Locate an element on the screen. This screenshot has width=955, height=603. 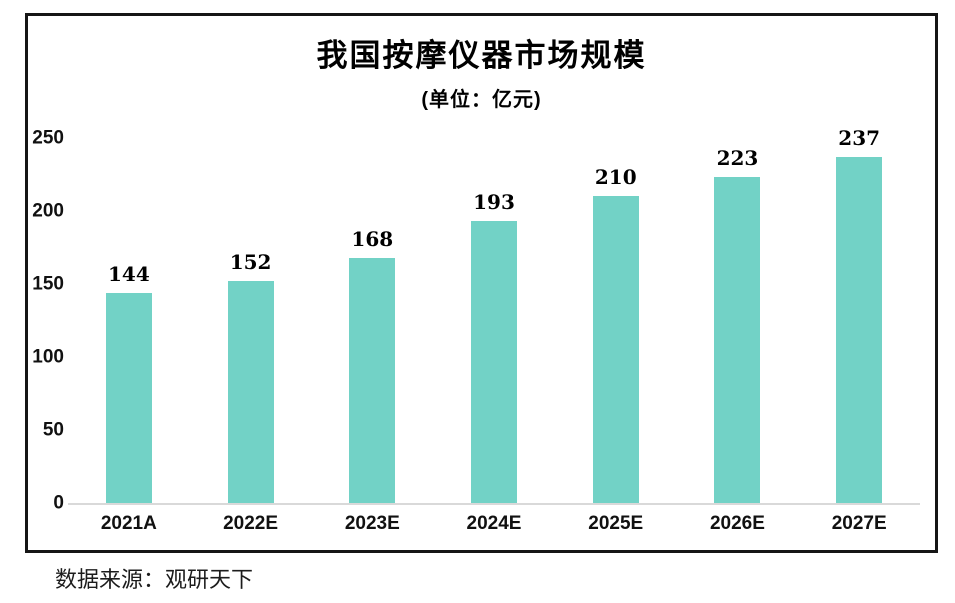
bar-column: 223 is located at coordinates (738, 320).